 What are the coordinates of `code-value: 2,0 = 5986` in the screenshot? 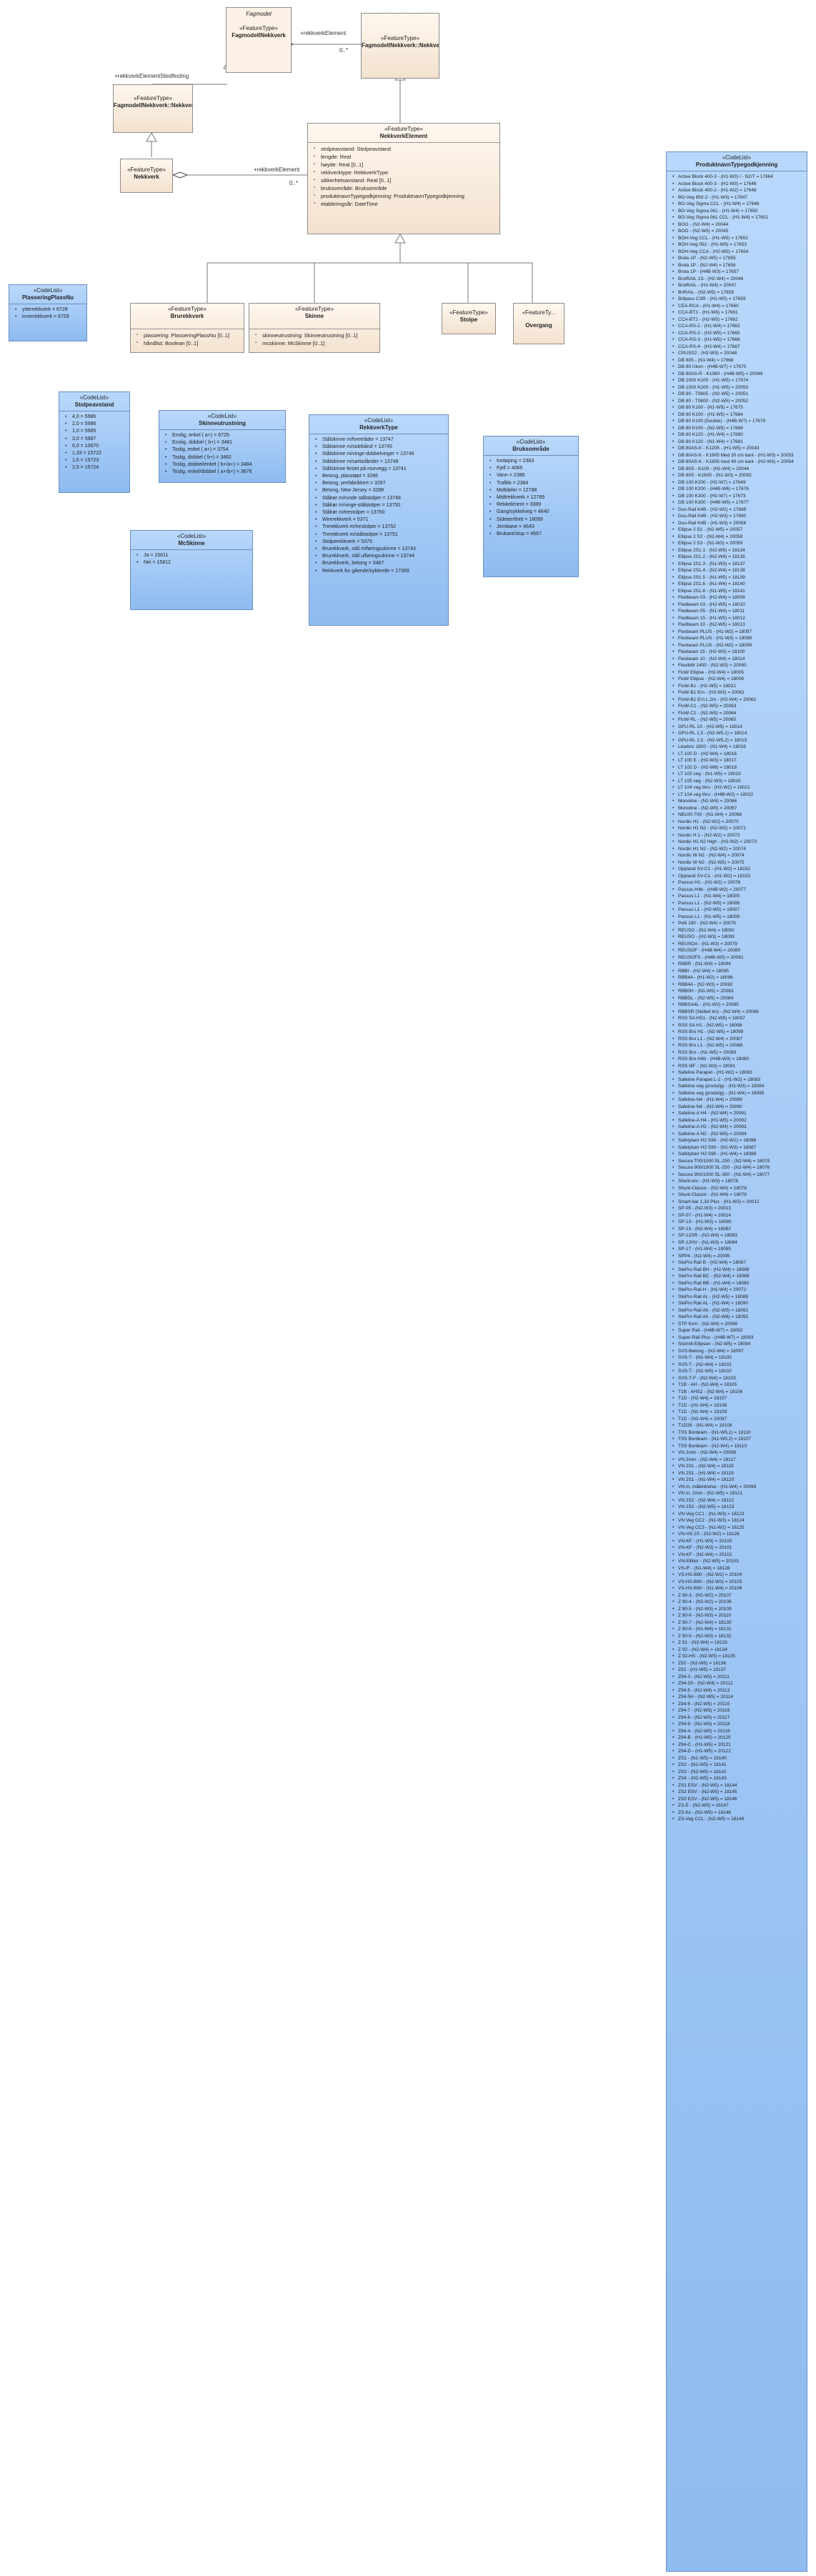 It's located at (95, 425).